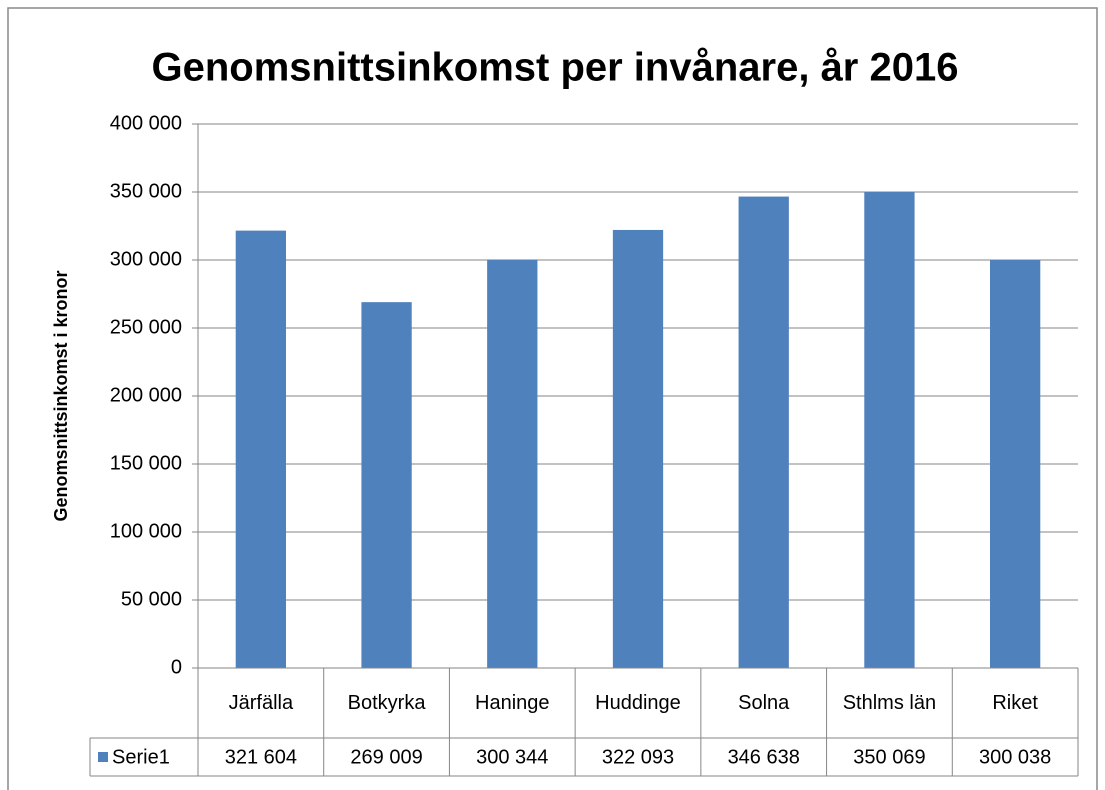  What do you see at coordinates (555, 68) in the screenshot?
I see `chart-title: Genomsnittsinkomst per invånare, år 2016` at bounding box center [555, 68].